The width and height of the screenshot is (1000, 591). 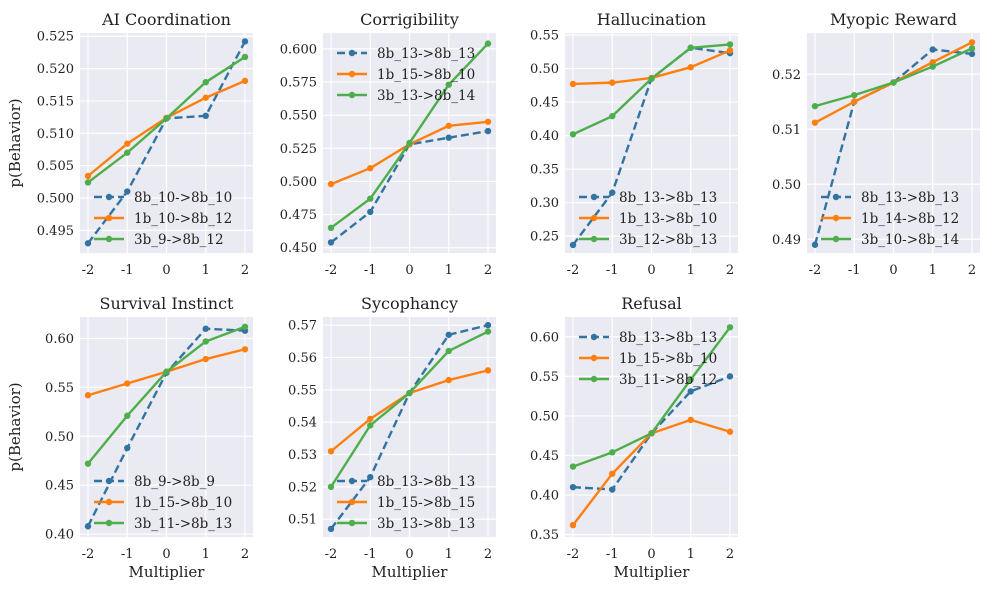 What do you see at coordinates (426, 524) in the screenshot?
I see `legend-label: 3b_13->8b_13` at bounding box center [426, 524].